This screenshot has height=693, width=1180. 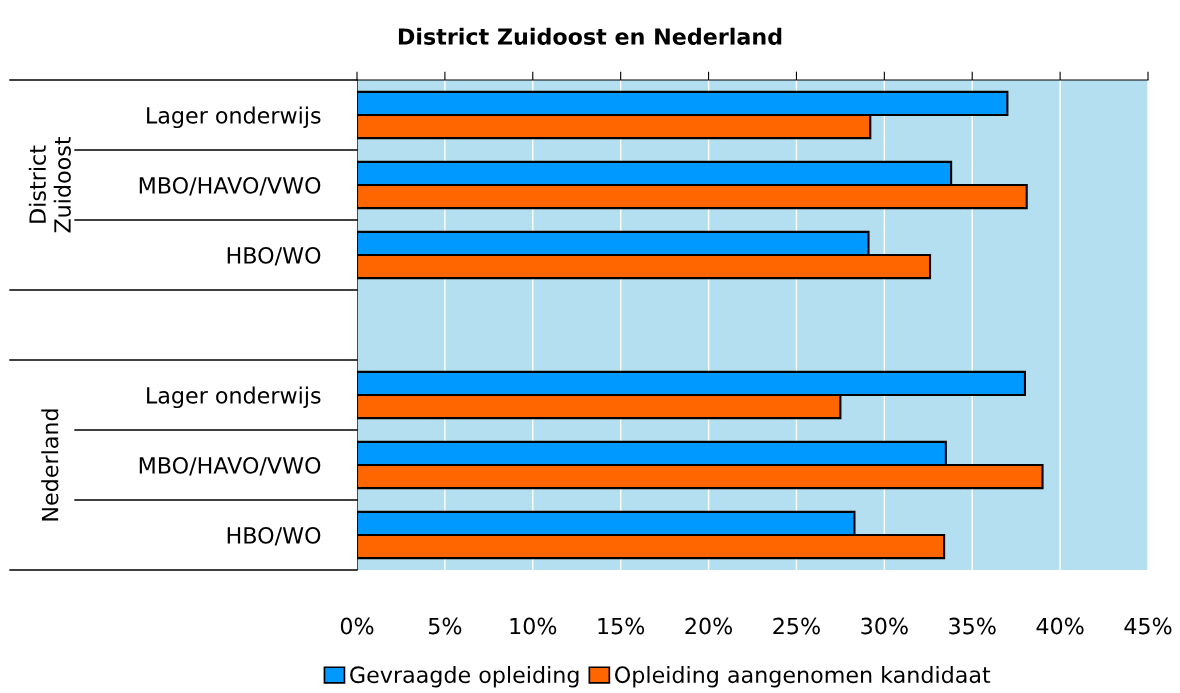 I want to click on x-tick-label: 30%, so click(x=884, y=626).